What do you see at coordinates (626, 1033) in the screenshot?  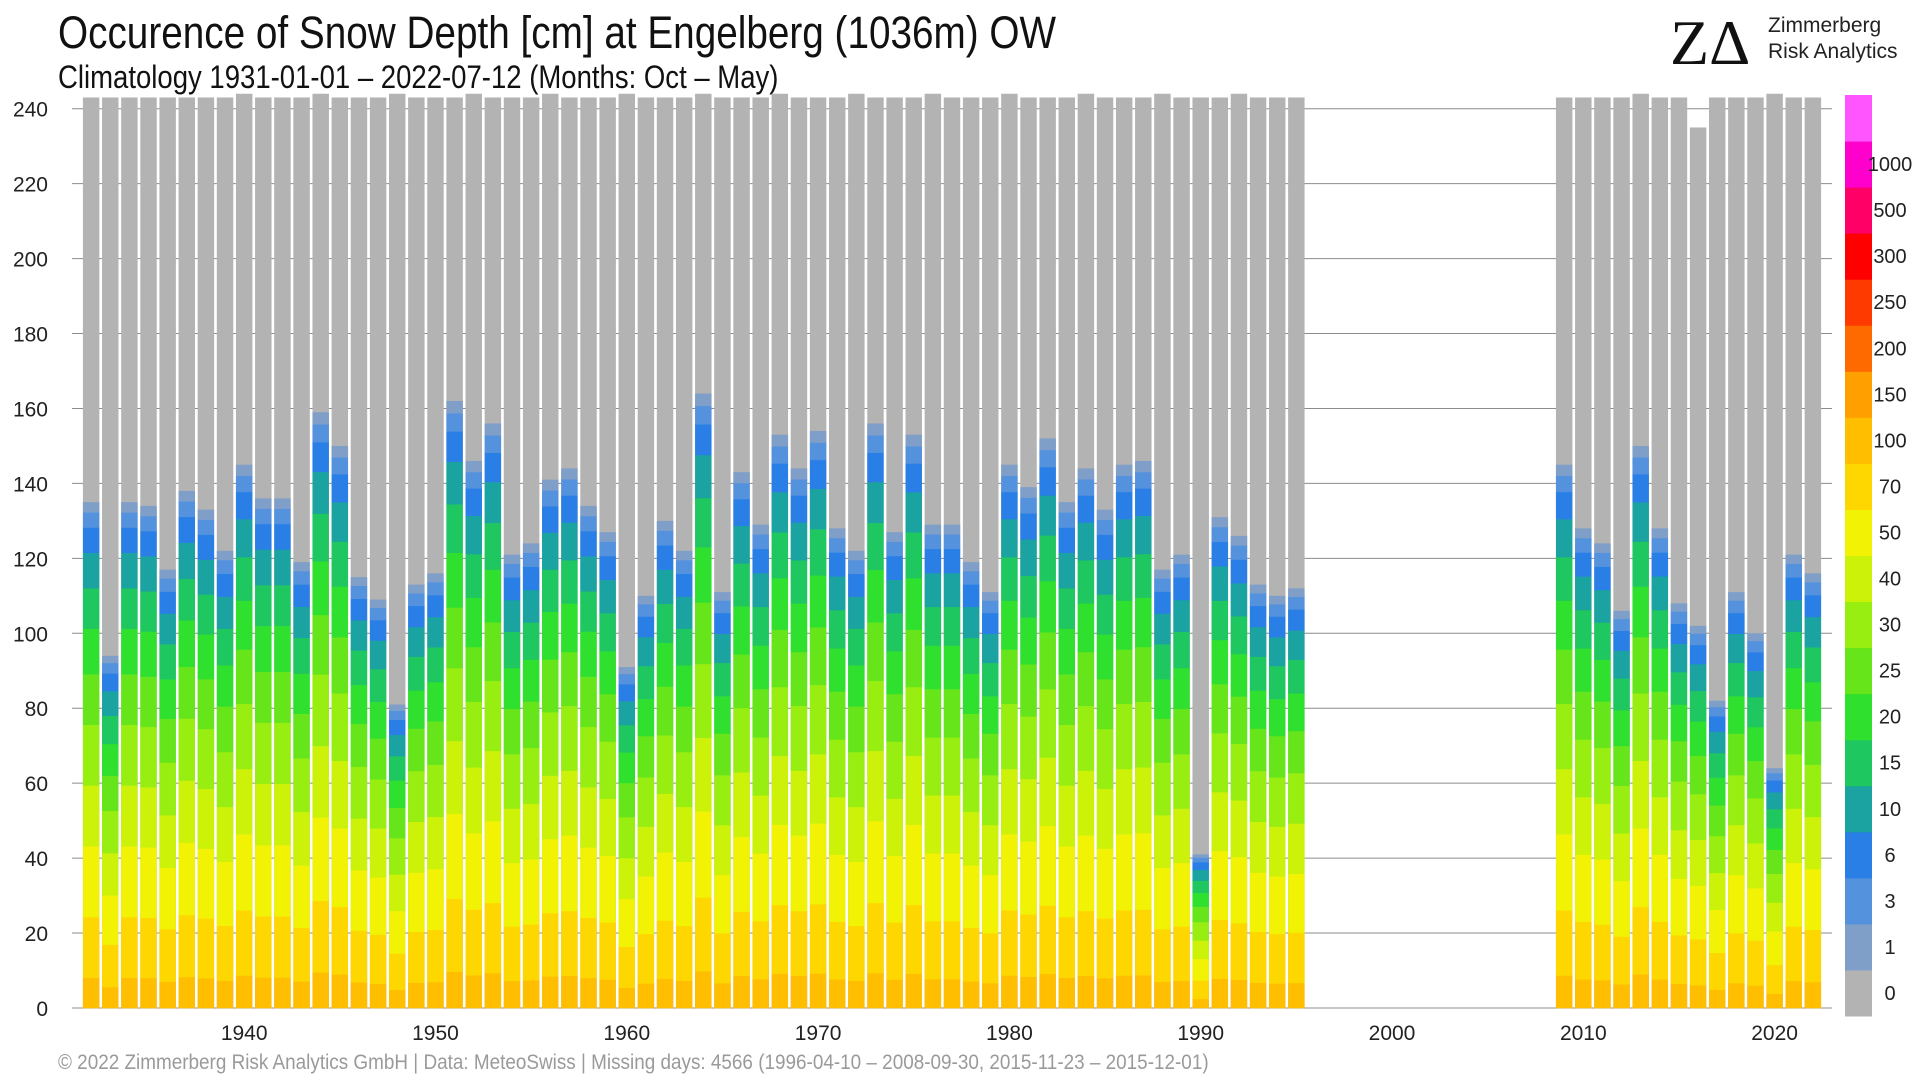 I see `x-tick-label: 1960` at bounding box center [626, 1033].